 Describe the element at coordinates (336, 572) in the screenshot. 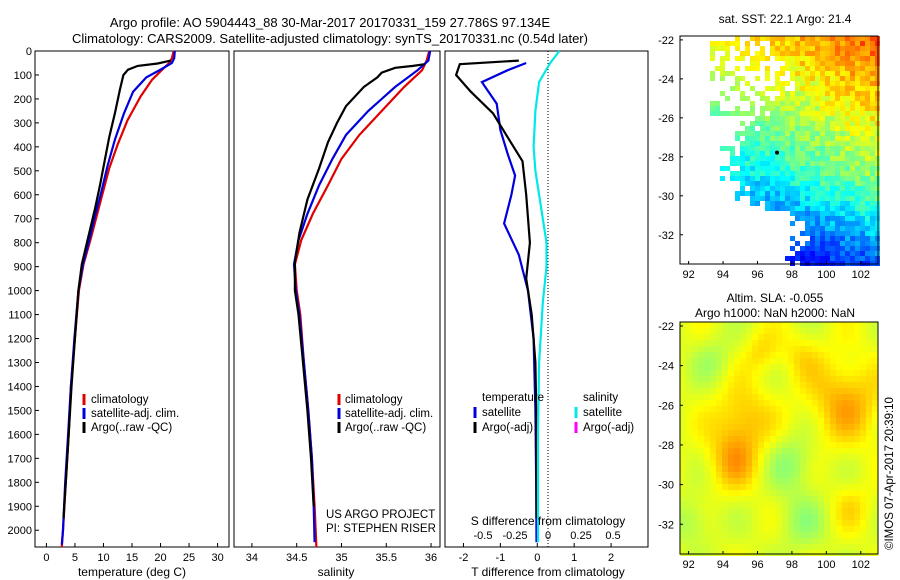

I see `salinity-x-label: salinity` at that location.